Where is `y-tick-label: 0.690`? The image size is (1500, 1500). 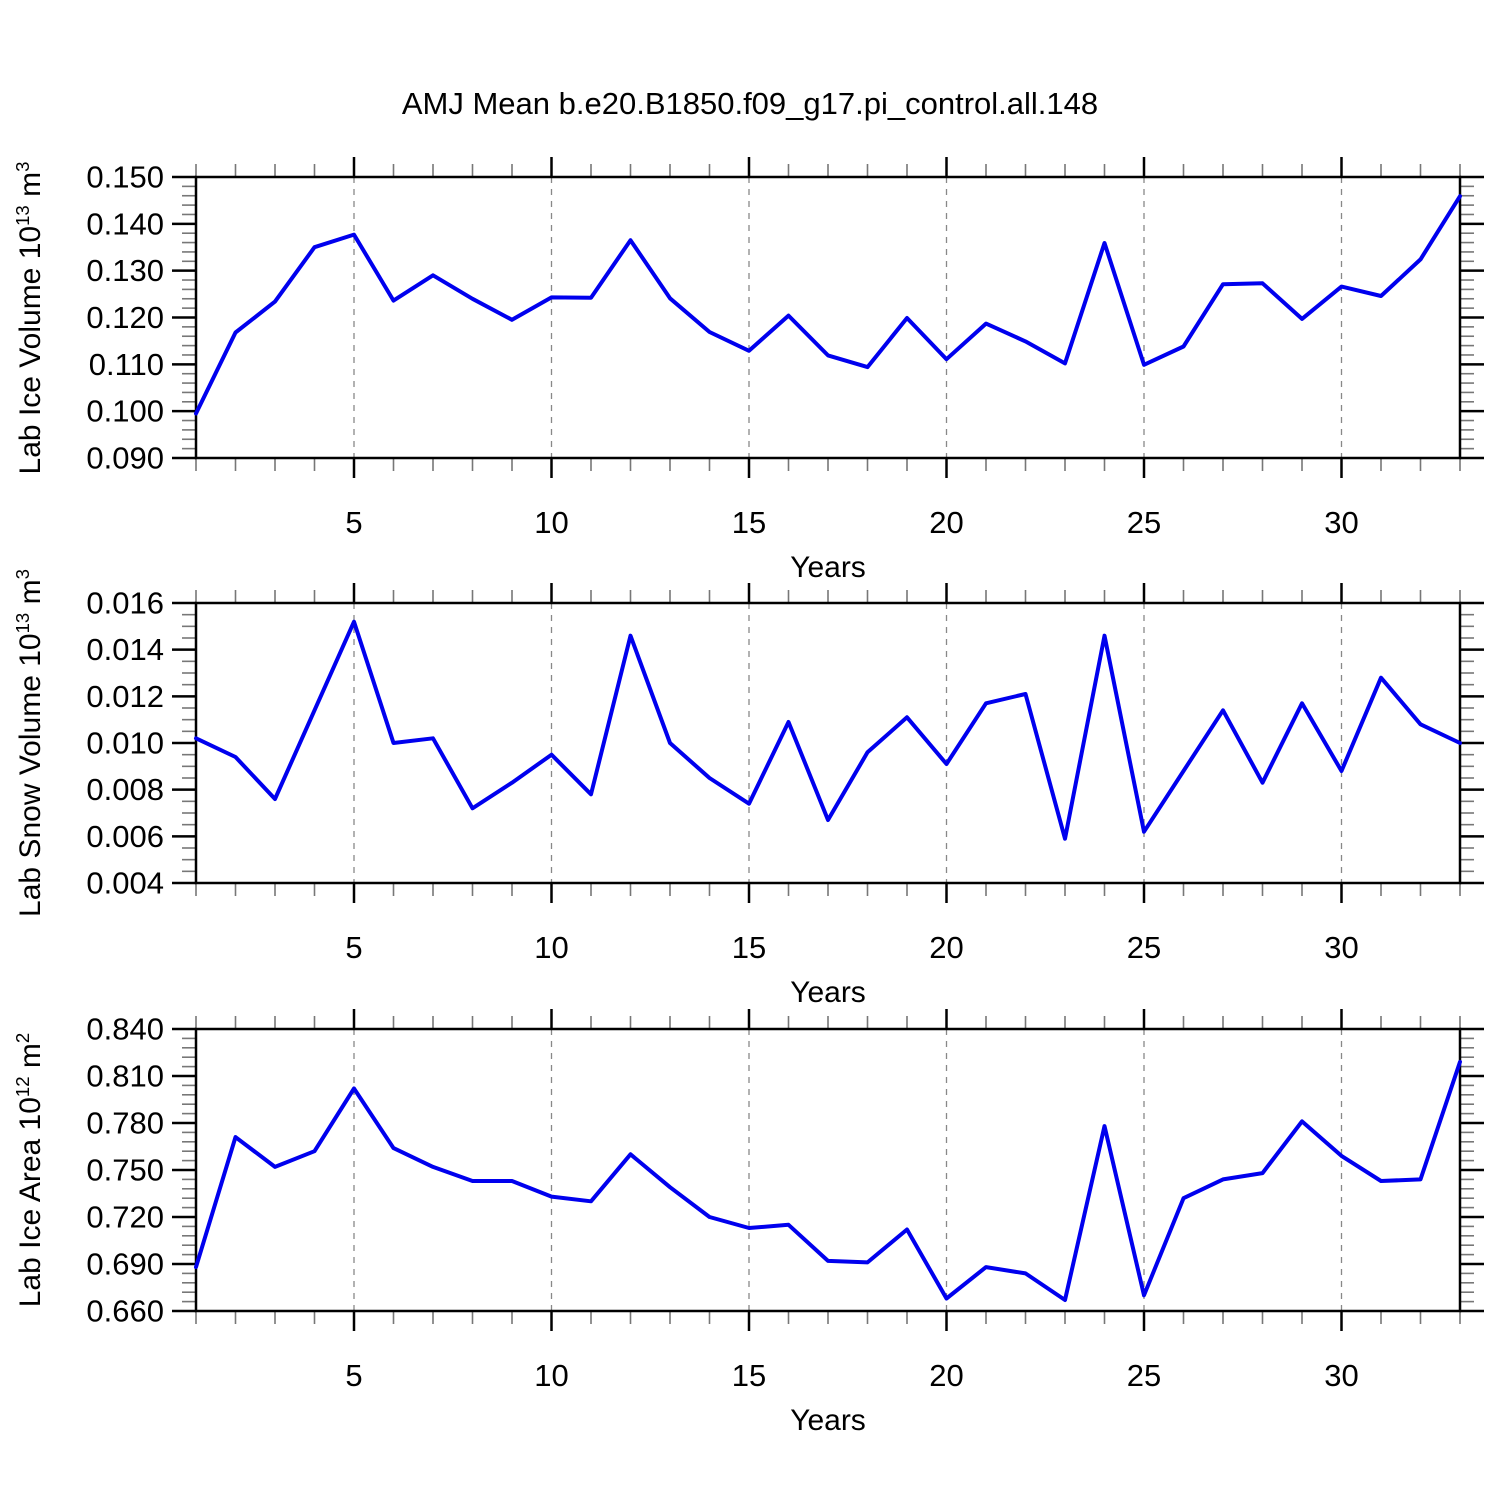
y-tick-label: 0.690 is located at coordinates (125, 1264).